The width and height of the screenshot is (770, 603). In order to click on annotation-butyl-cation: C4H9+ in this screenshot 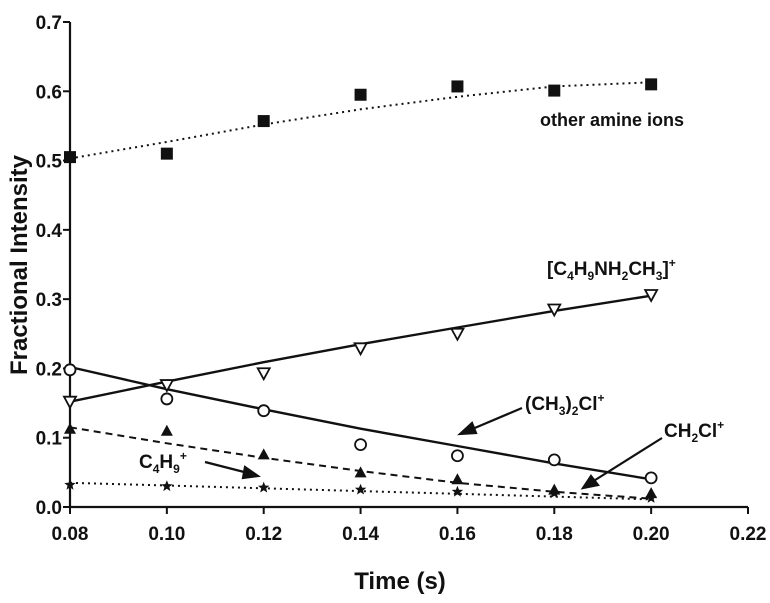, I will do `click(163, 462)`.